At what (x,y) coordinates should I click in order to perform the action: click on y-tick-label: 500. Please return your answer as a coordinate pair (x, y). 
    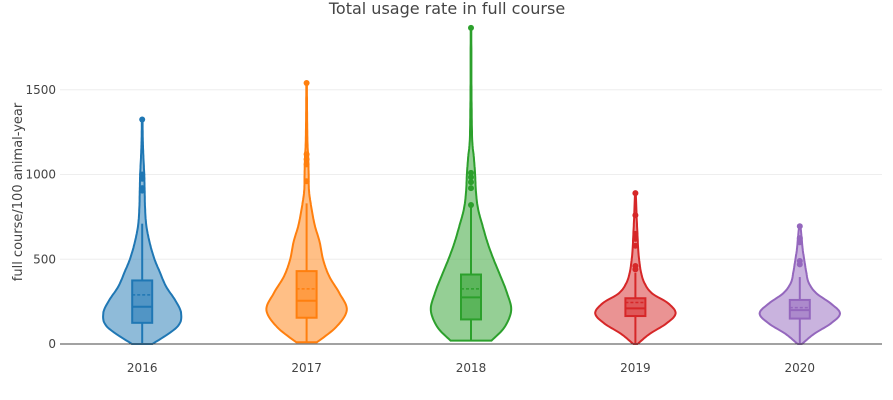
    Looking at the image, I should click on (44, 259).